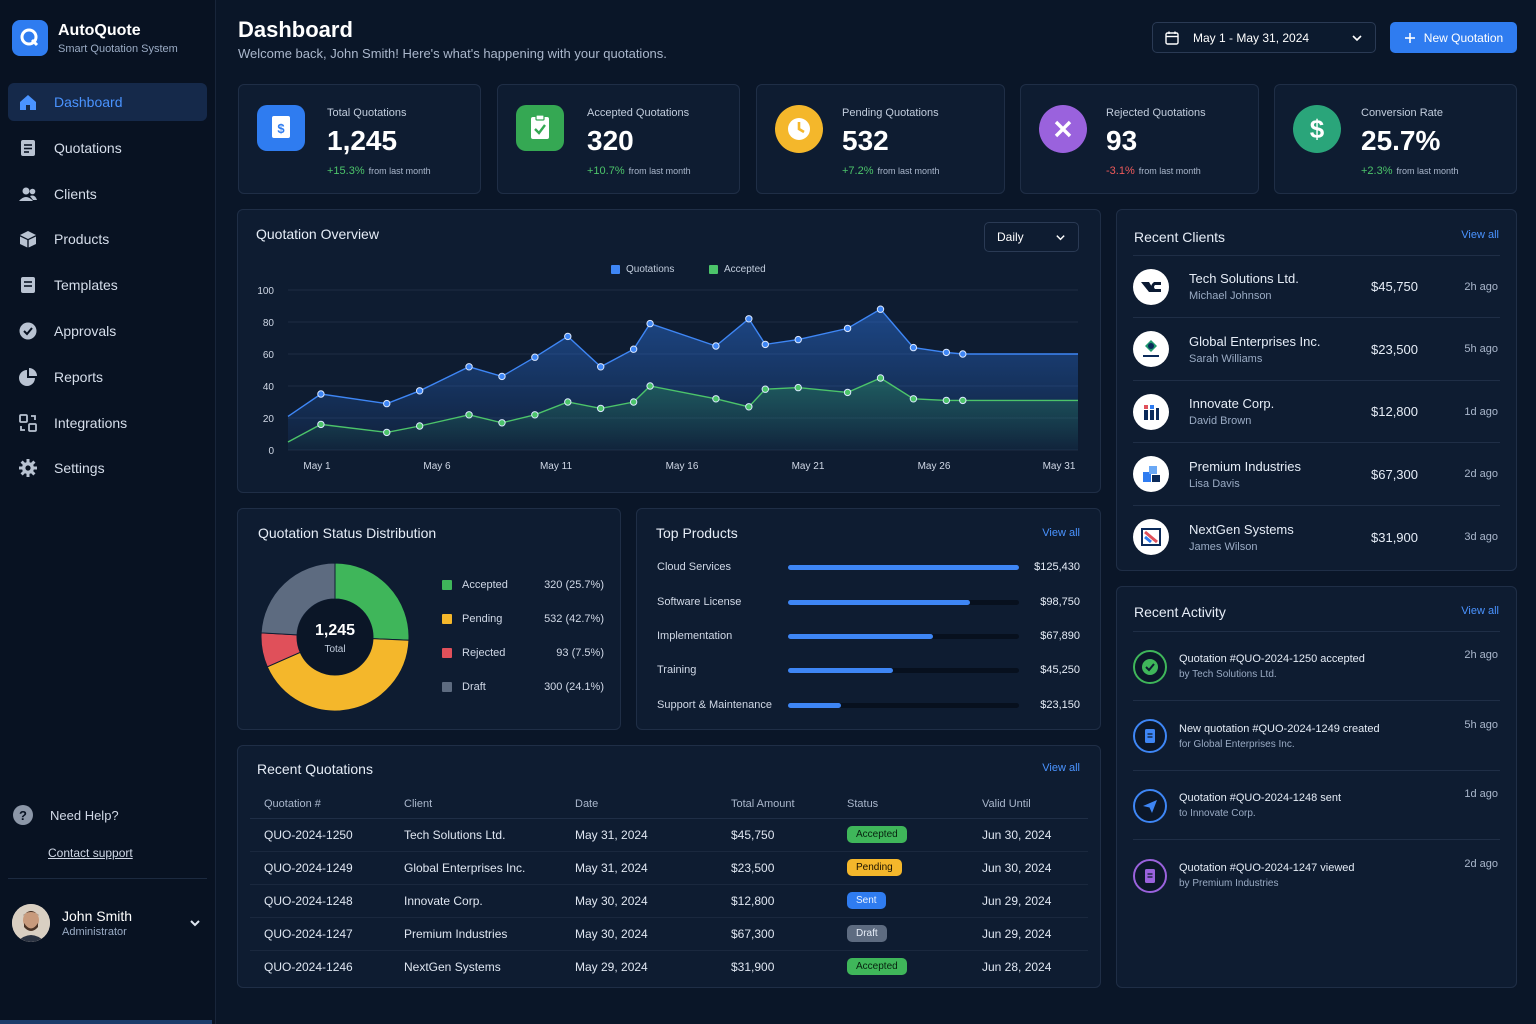 The height and width of the screenshot is (1024, 1536). Describe the element at coordinates (1244, 278) in the screenshot. I see `client-name: Tech Solutions Ltd.` at that location.